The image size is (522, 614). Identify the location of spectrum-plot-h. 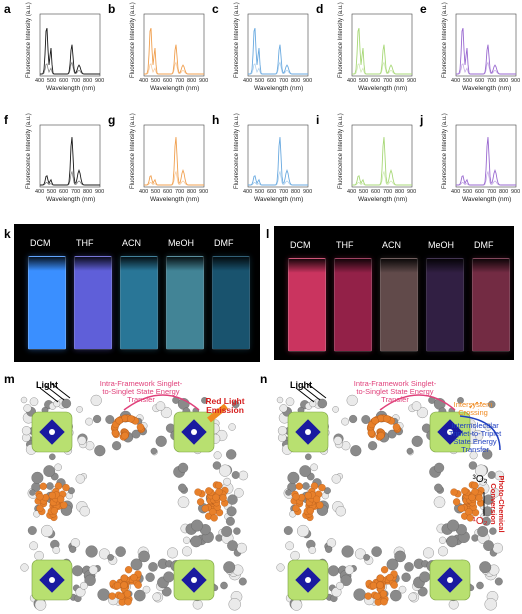
(278, 156).